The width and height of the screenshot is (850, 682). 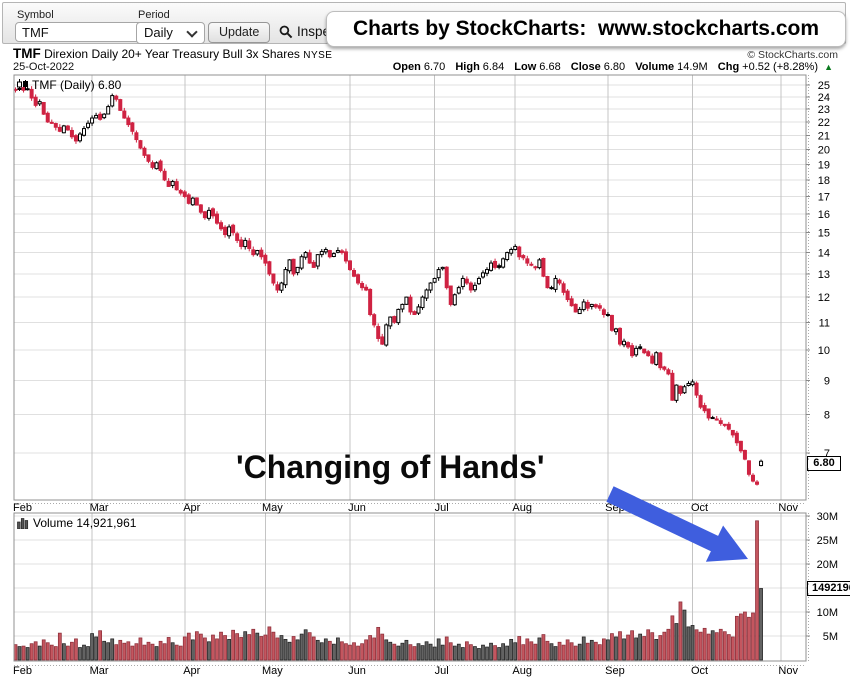 What do you see at coordinates (318, 55) in the screenshot?
I see `instrument-exchange: NYSE` at bounding box center [318, 55].